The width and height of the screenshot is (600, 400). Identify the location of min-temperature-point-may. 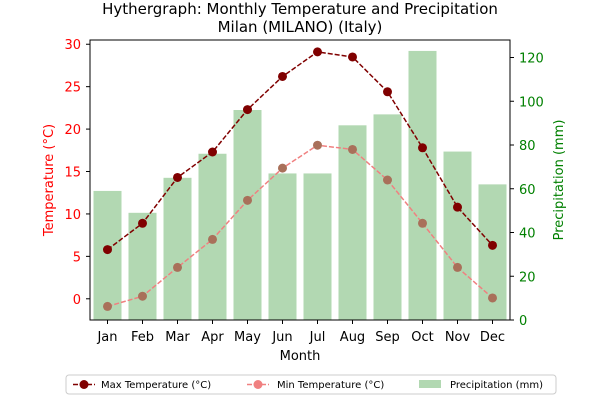
(247, 200).